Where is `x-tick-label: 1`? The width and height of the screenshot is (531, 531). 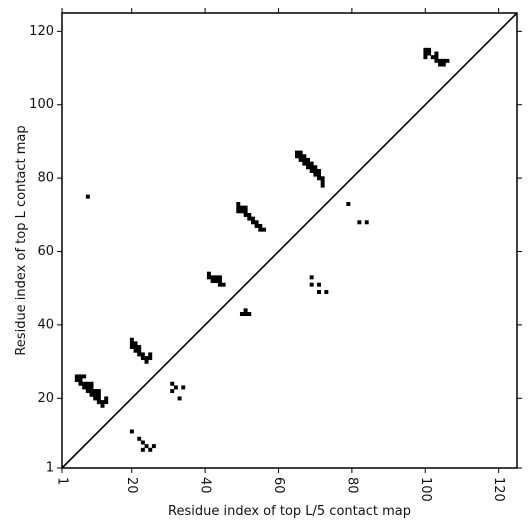 x-tick-label: 1 is located at coordinates (62, 481).